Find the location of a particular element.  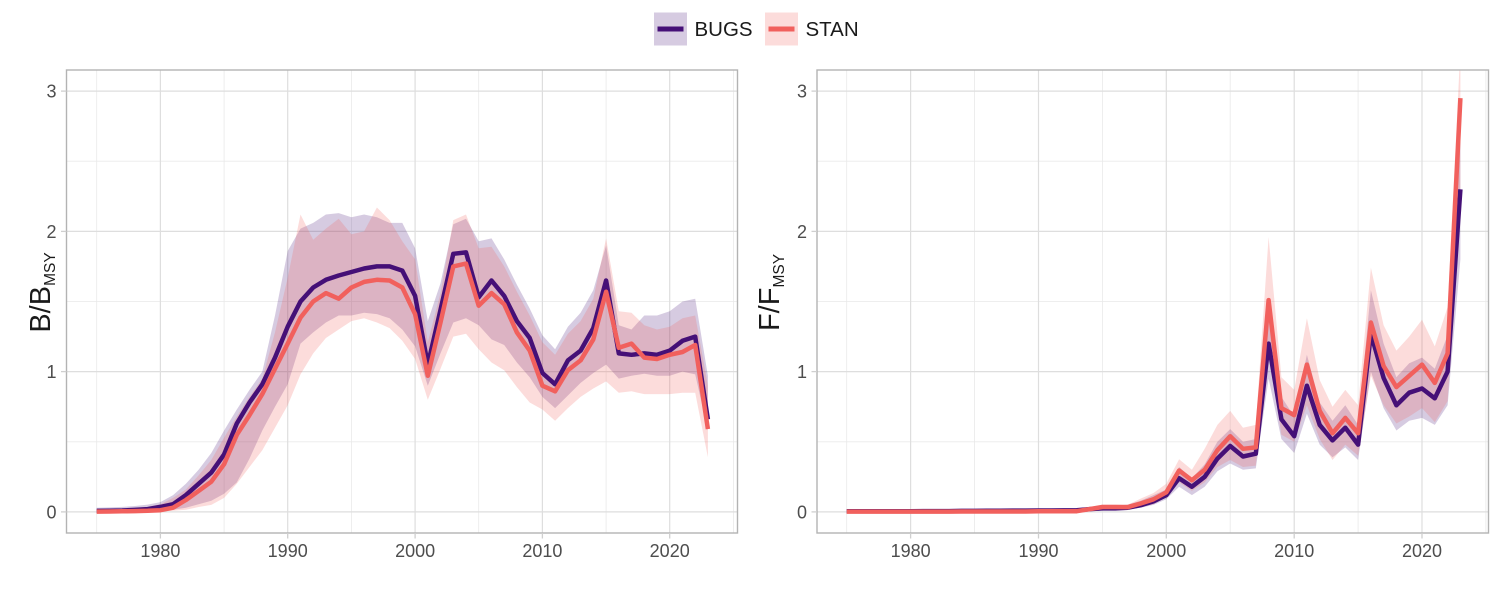

svg-text: BUGS is located at coordinates (724, 29).